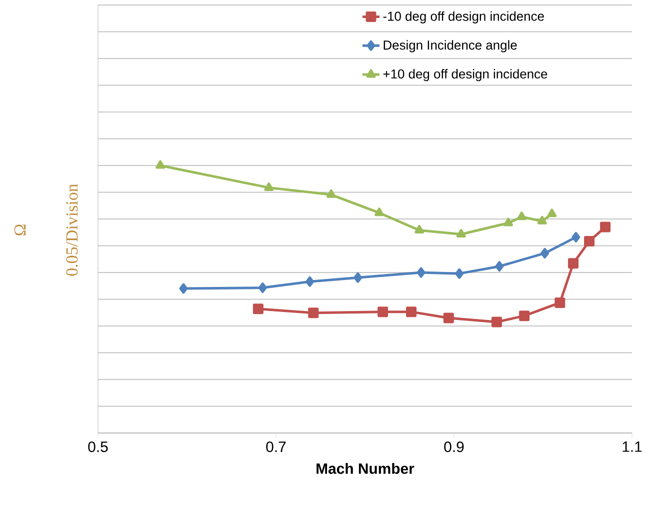  Describe the element at coordinates (454, 447) in the screenshot. I see `x-tick-label: 0.9` at that location.